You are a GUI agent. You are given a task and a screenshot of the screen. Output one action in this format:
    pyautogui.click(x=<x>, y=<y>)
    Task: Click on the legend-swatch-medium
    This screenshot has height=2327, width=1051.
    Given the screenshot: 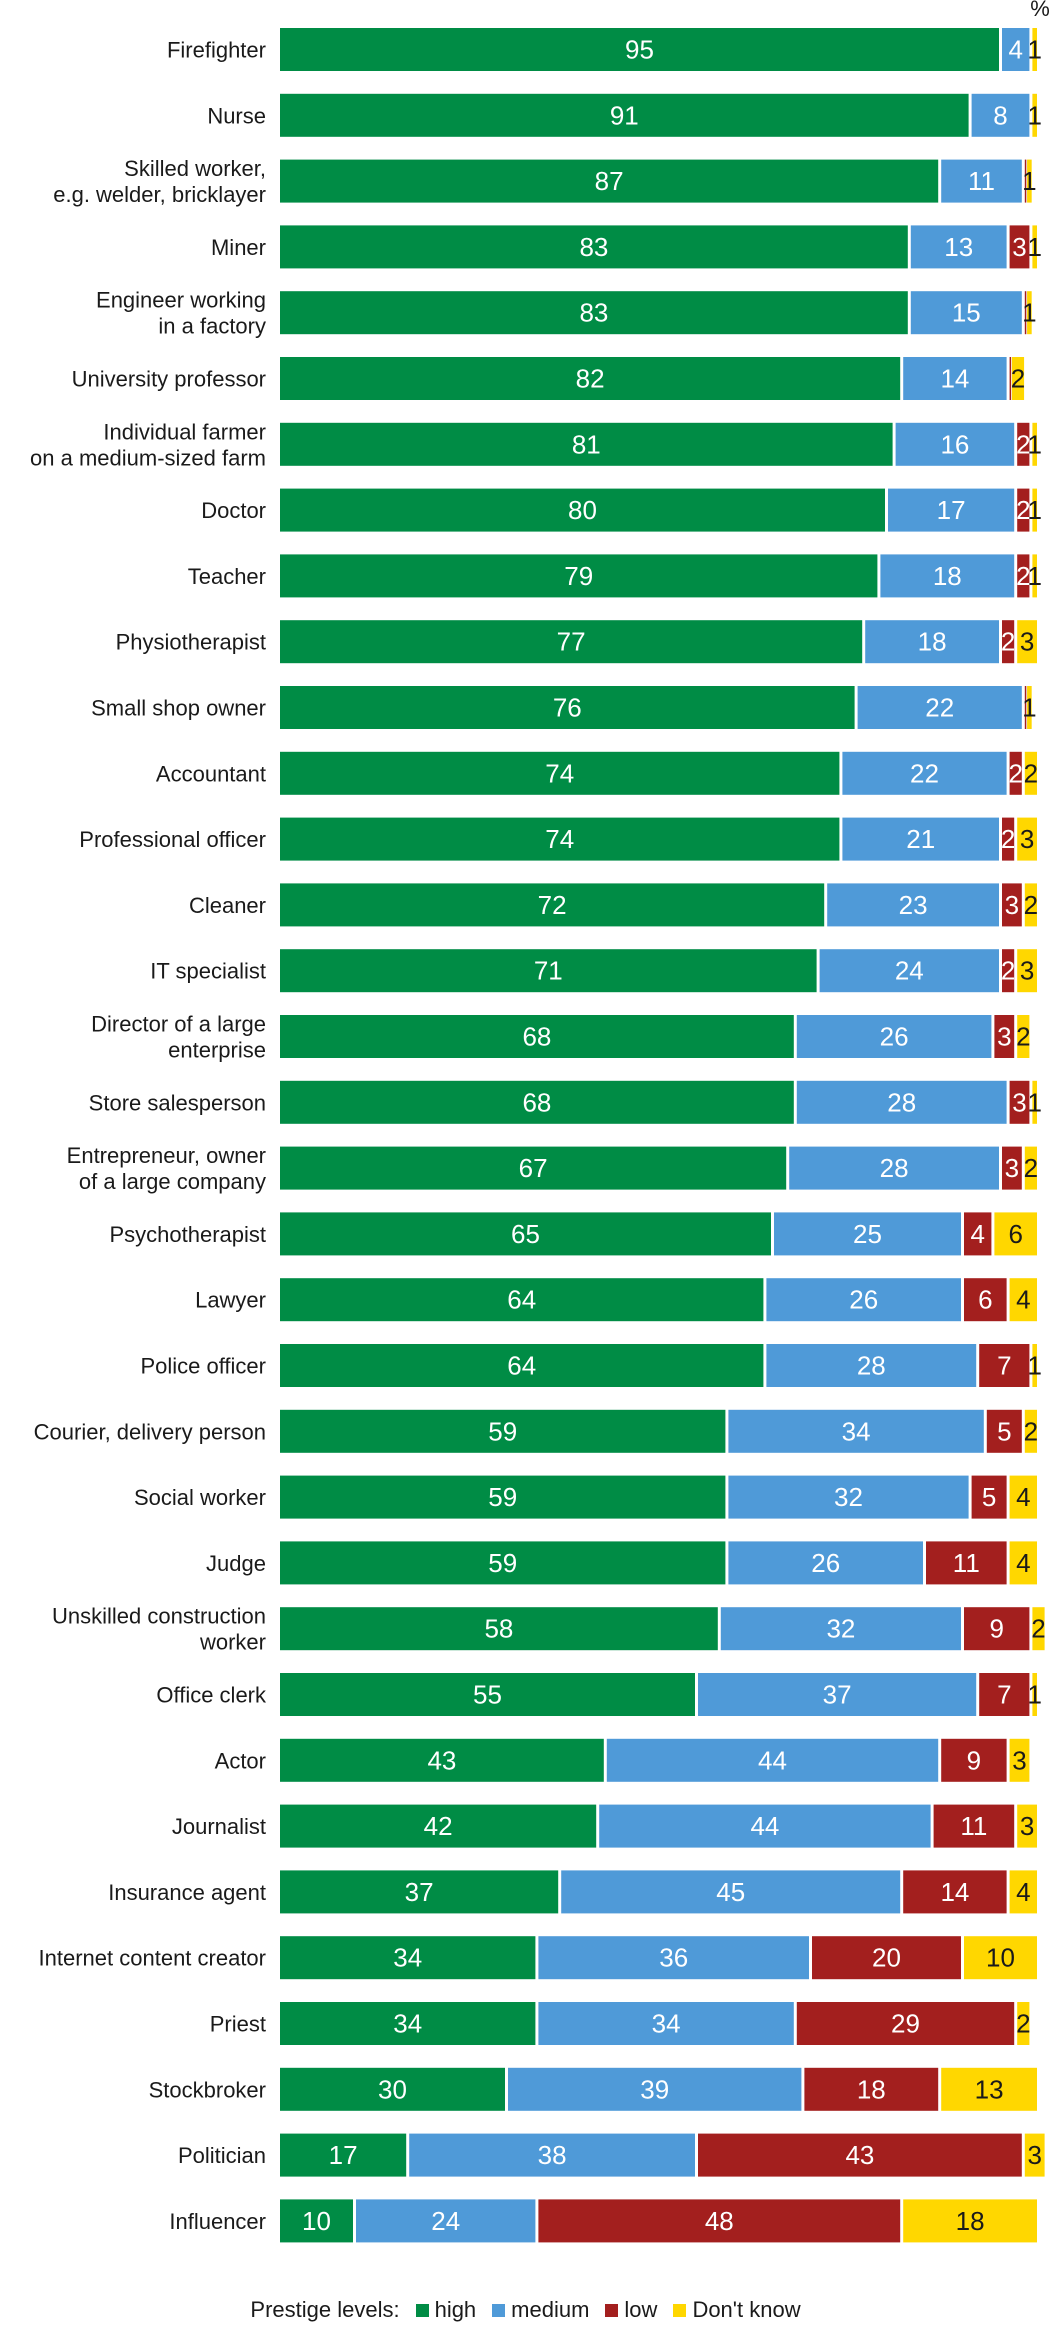 What is the action you would take?
    pyautogui.click(x=499, y=2310)
    